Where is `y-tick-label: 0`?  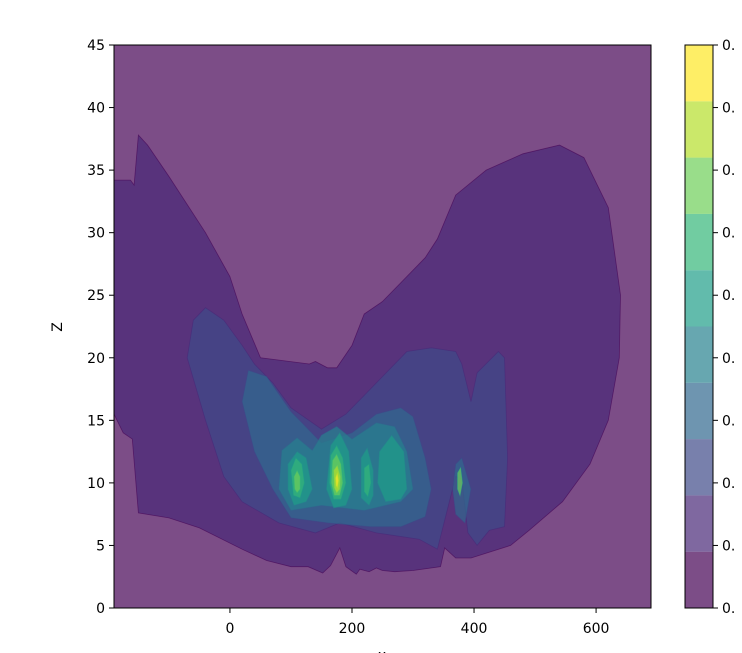 y-tick-label: 0 is located at coordinates (100, 609).